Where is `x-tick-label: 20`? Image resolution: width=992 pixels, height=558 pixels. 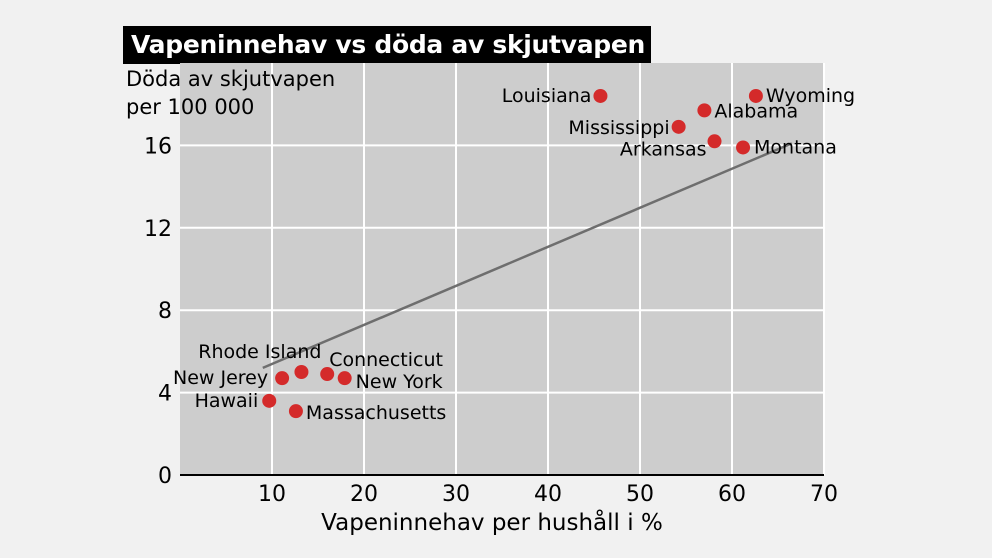
x-tick-label: 20 is located at coordinates (364, 494).